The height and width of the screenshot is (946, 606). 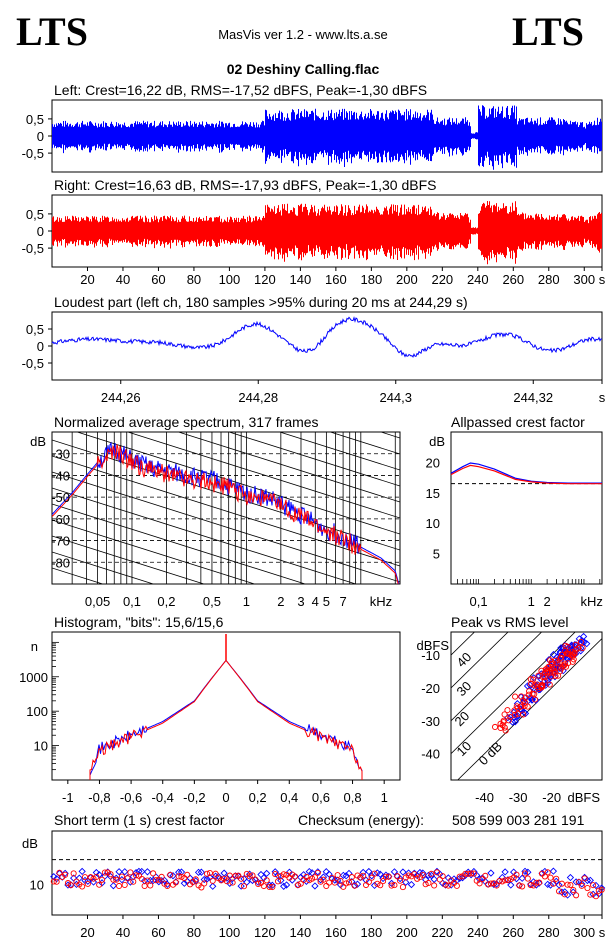 What do you see at coordinates (372, 279) in the screenshot?
I see `waveform-xtick-label: 180` at bounding box center [372, 279].